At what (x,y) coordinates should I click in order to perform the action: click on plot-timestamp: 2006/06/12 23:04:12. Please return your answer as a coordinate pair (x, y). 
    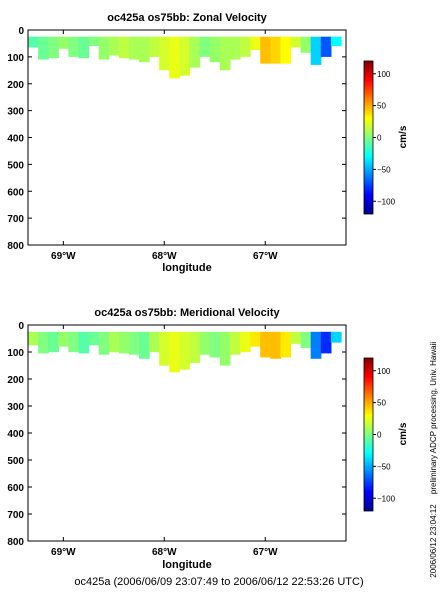
    Looking at the image, I should click on (433, 541).